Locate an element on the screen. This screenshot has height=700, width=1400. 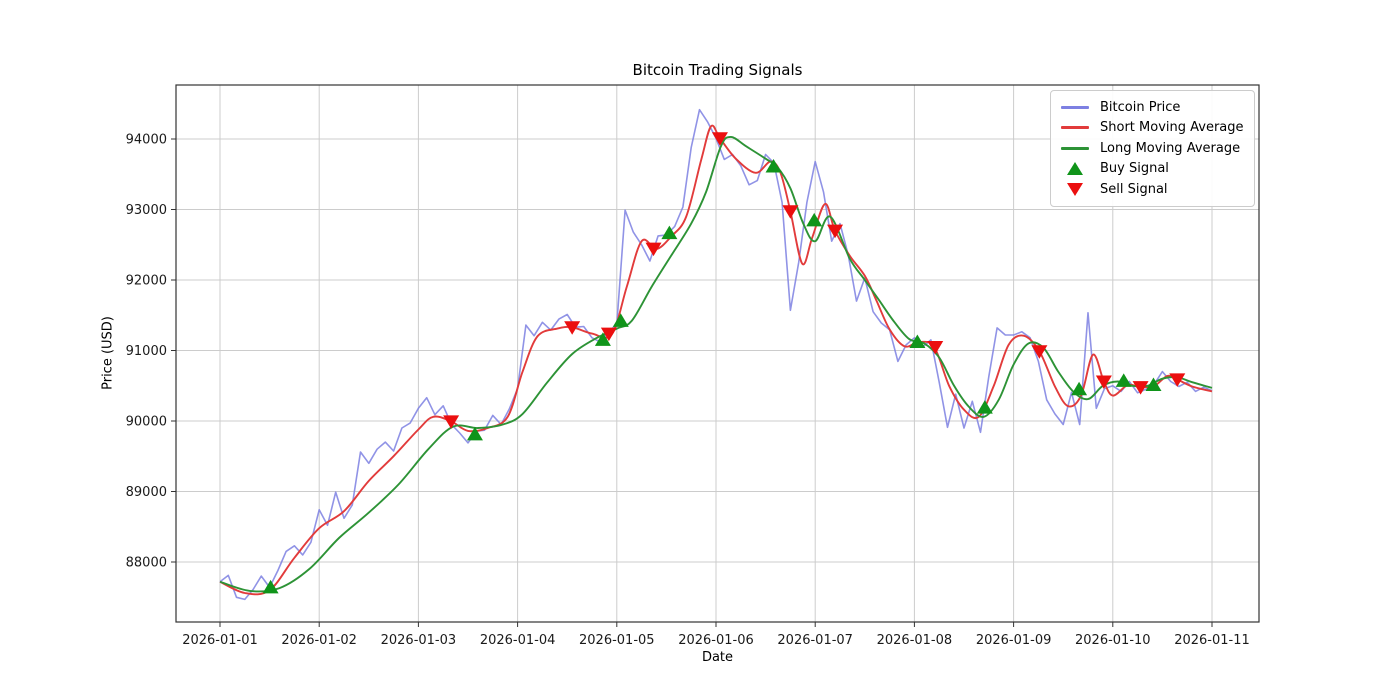
legend-label: Bitcoin Price is located at coordinates (1140, 107).